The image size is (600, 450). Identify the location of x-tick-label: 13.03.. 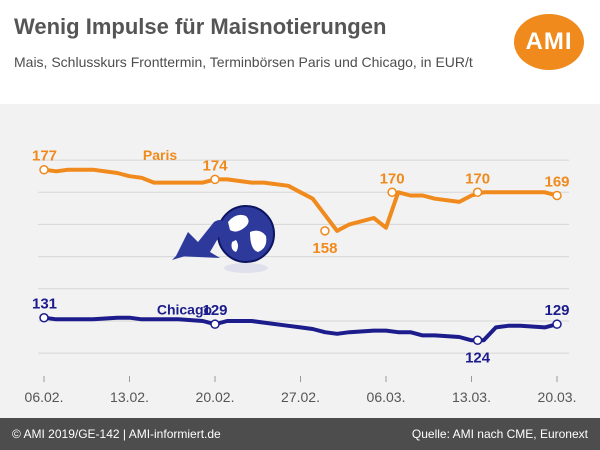
(471, 397).